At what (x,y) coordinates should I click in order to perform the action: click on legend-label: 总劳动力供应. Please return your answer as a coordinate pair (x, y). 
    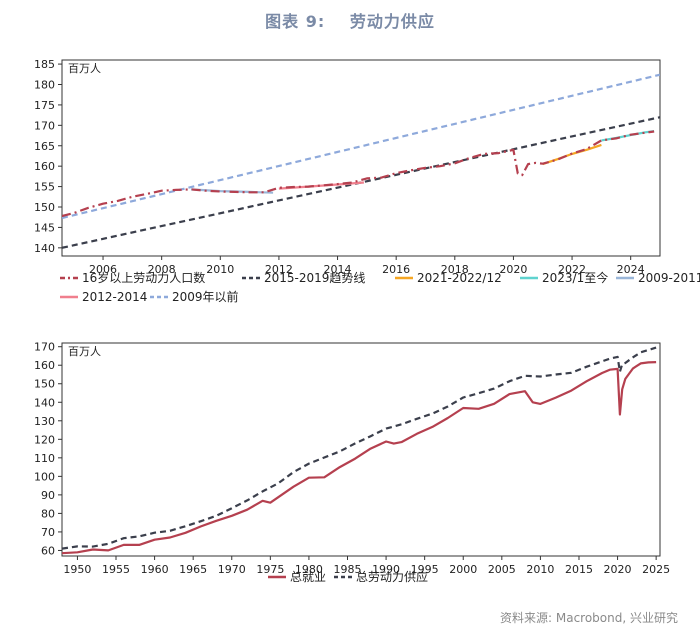
    Looking at the image, I should click on (392, 576).